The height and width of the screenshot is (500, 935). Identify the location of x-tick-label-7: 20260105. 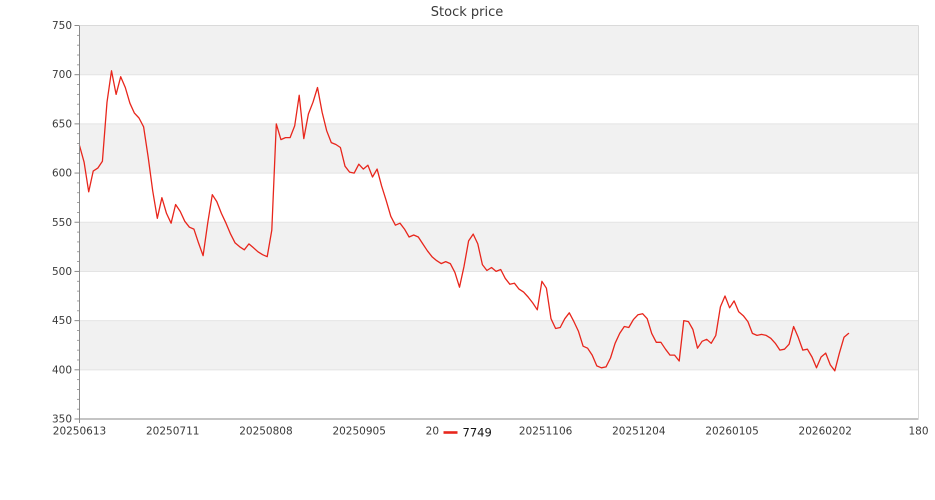
(731, 432).